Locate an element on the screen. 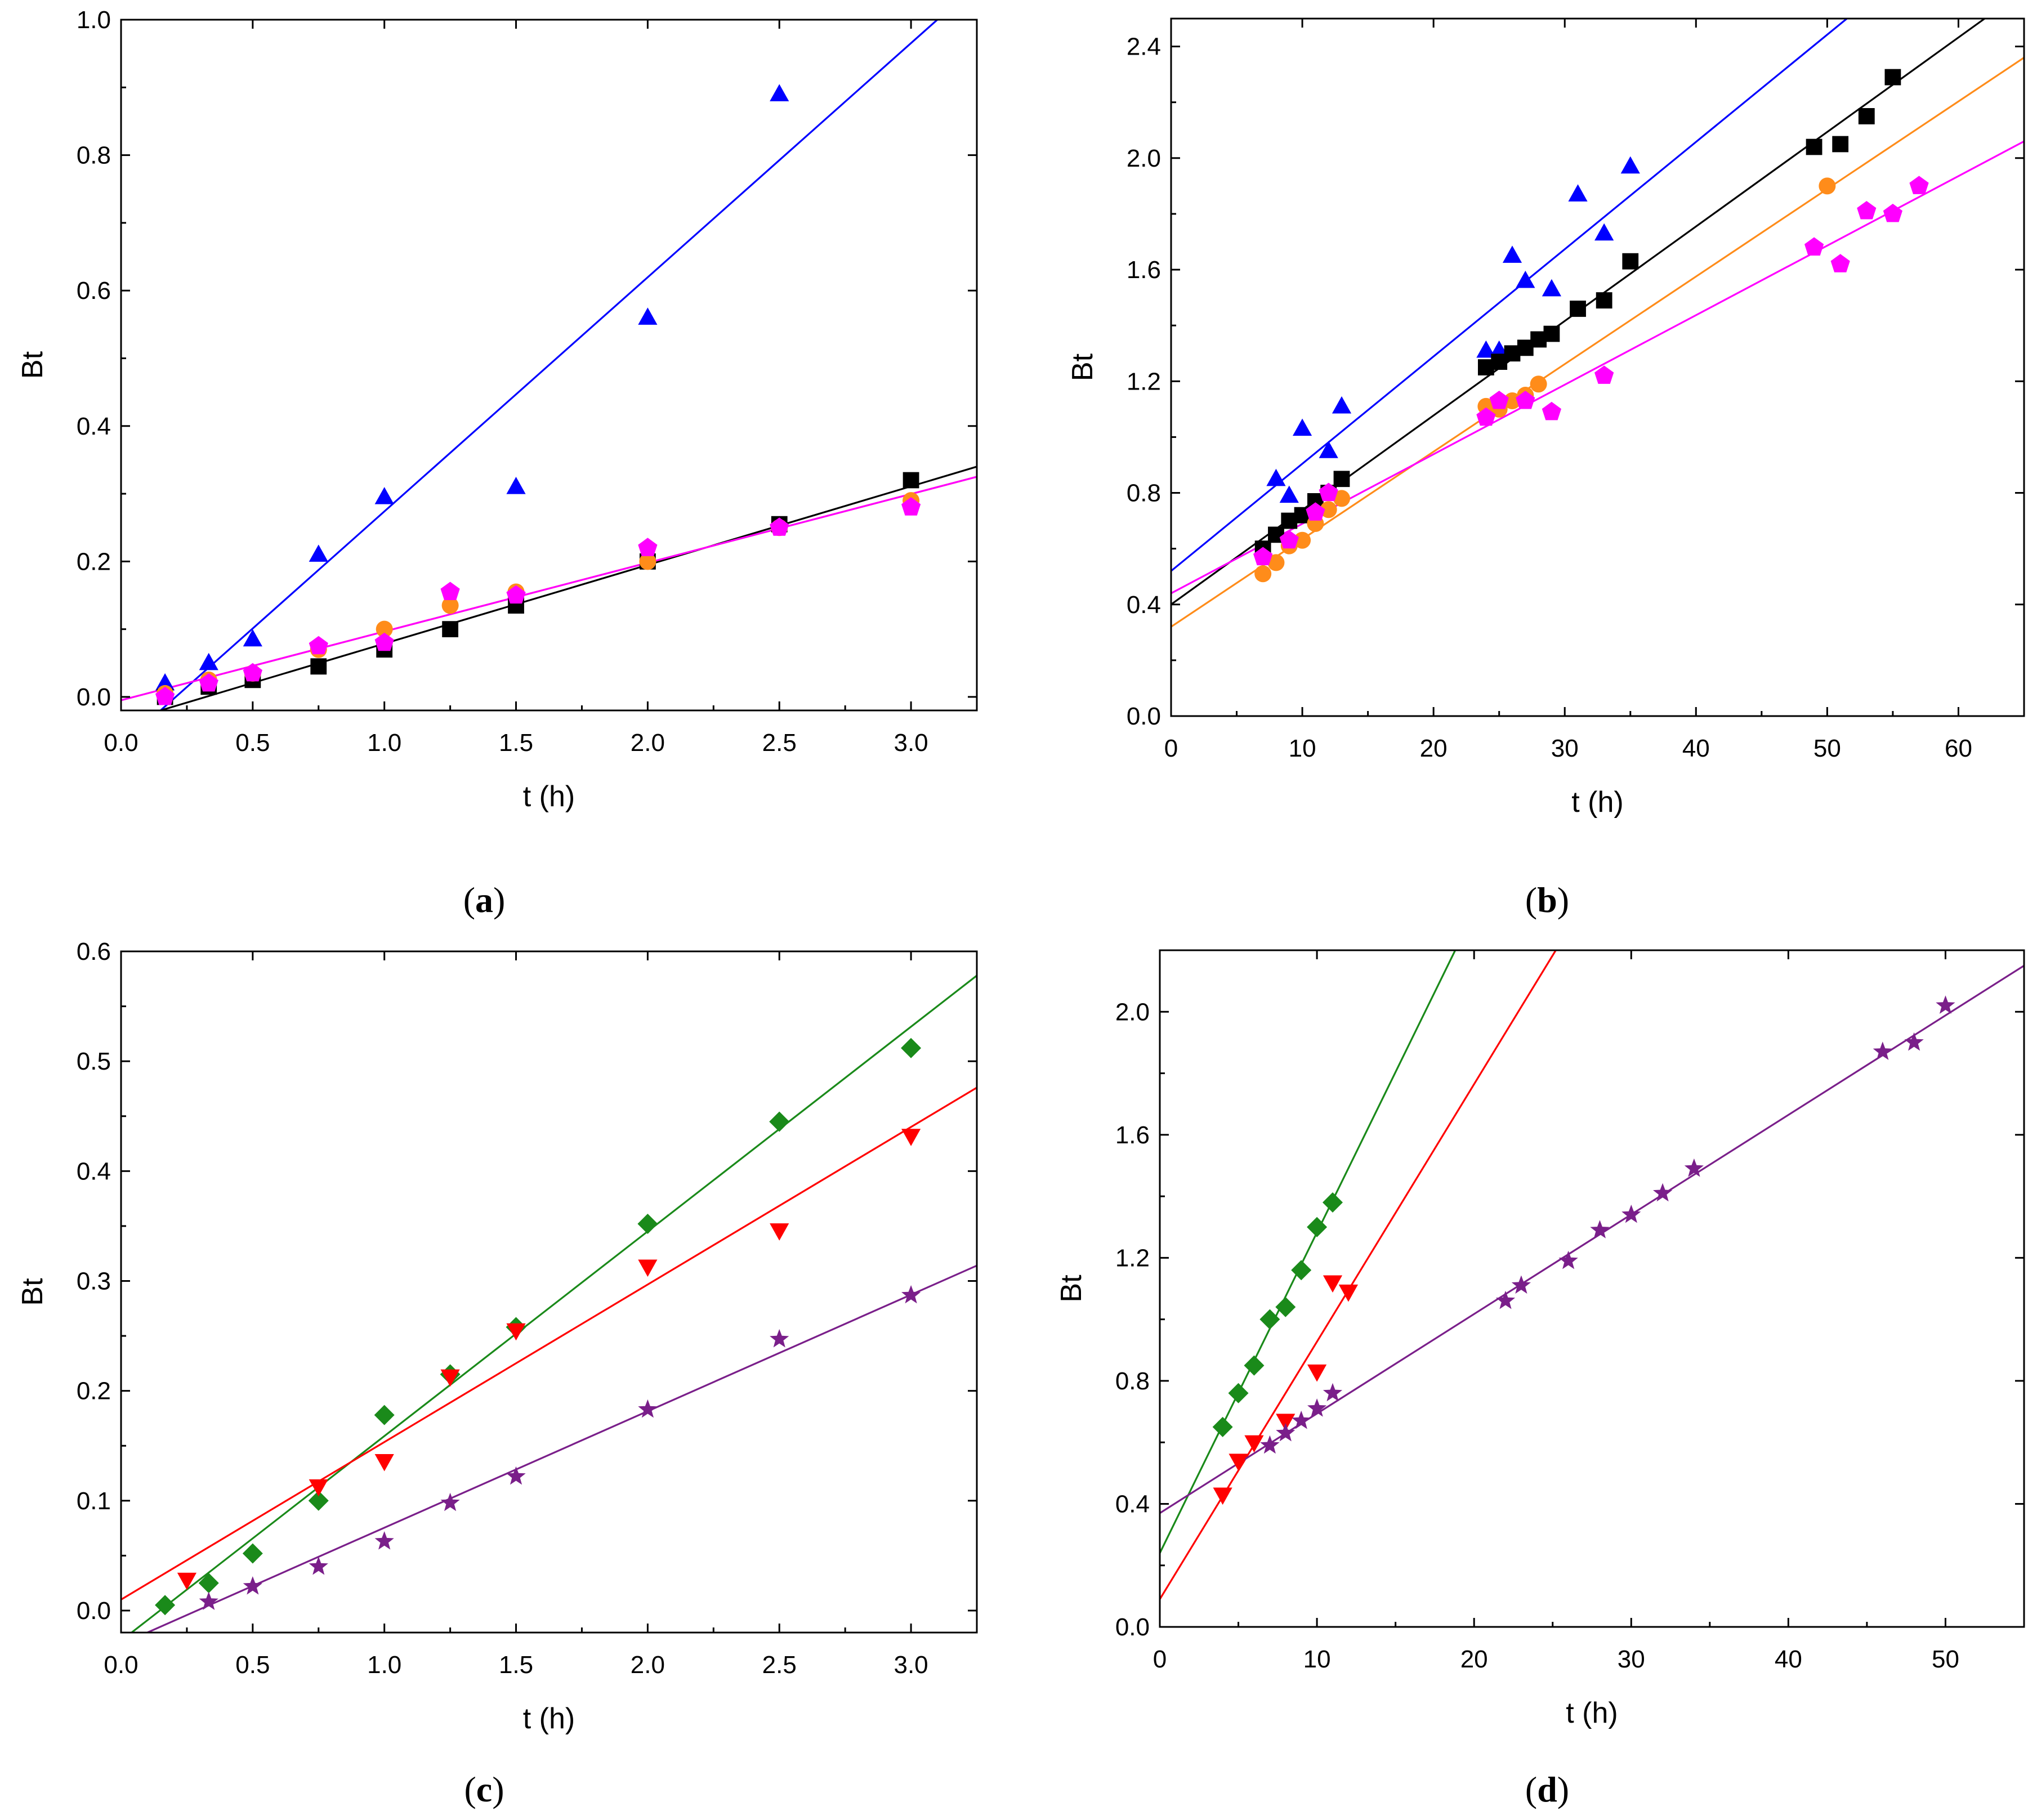 Image resolution: width=2037 pixels, height=1820 pixels. y-tick-label-c-3: 0.3 is located at coordinates (94, 1281).